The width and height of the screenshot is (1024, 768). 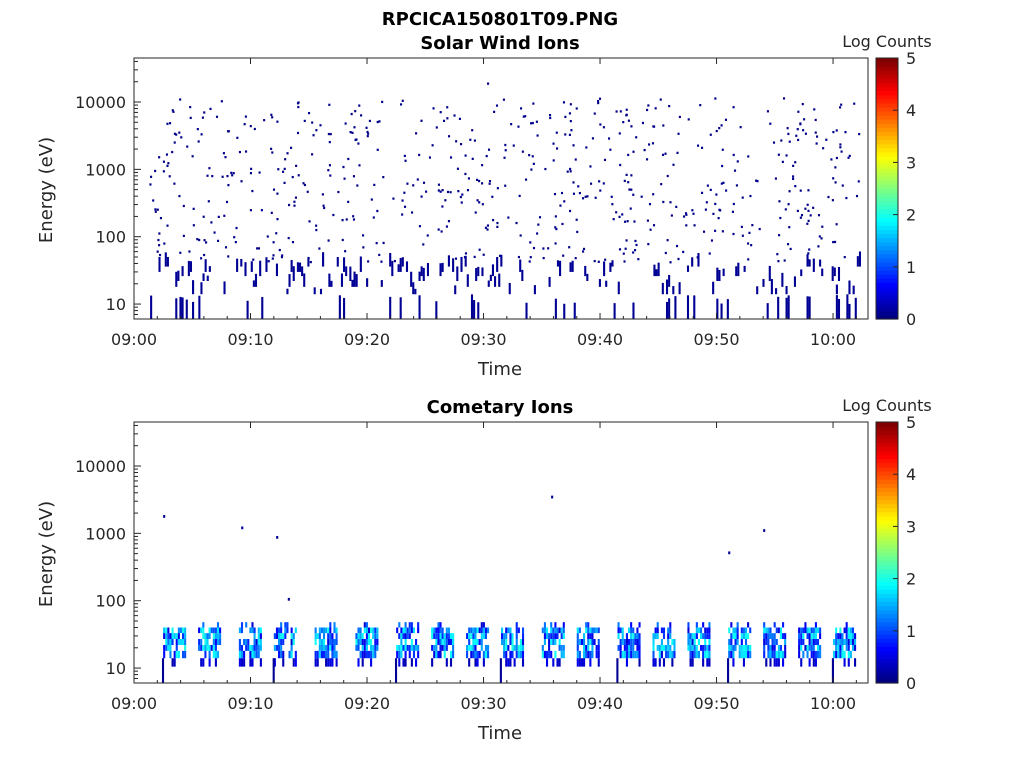 What do you see at coordinates (483, 703) in the screenshot?
I see `x-tick-label: 09:30` at bounding box center [483, 703].